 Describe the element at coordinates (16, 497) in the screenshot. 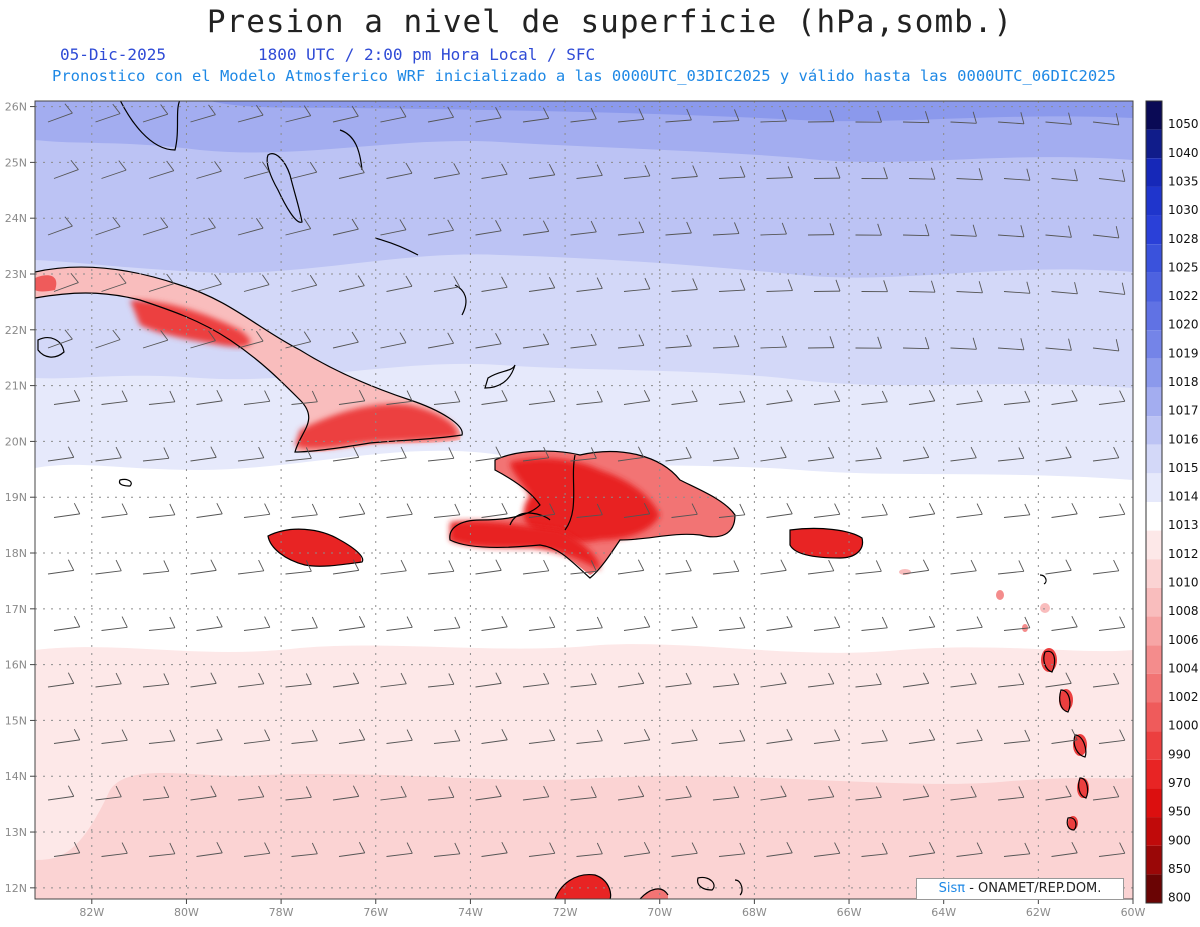

I see `lat-tick-label: 19N` at that location.